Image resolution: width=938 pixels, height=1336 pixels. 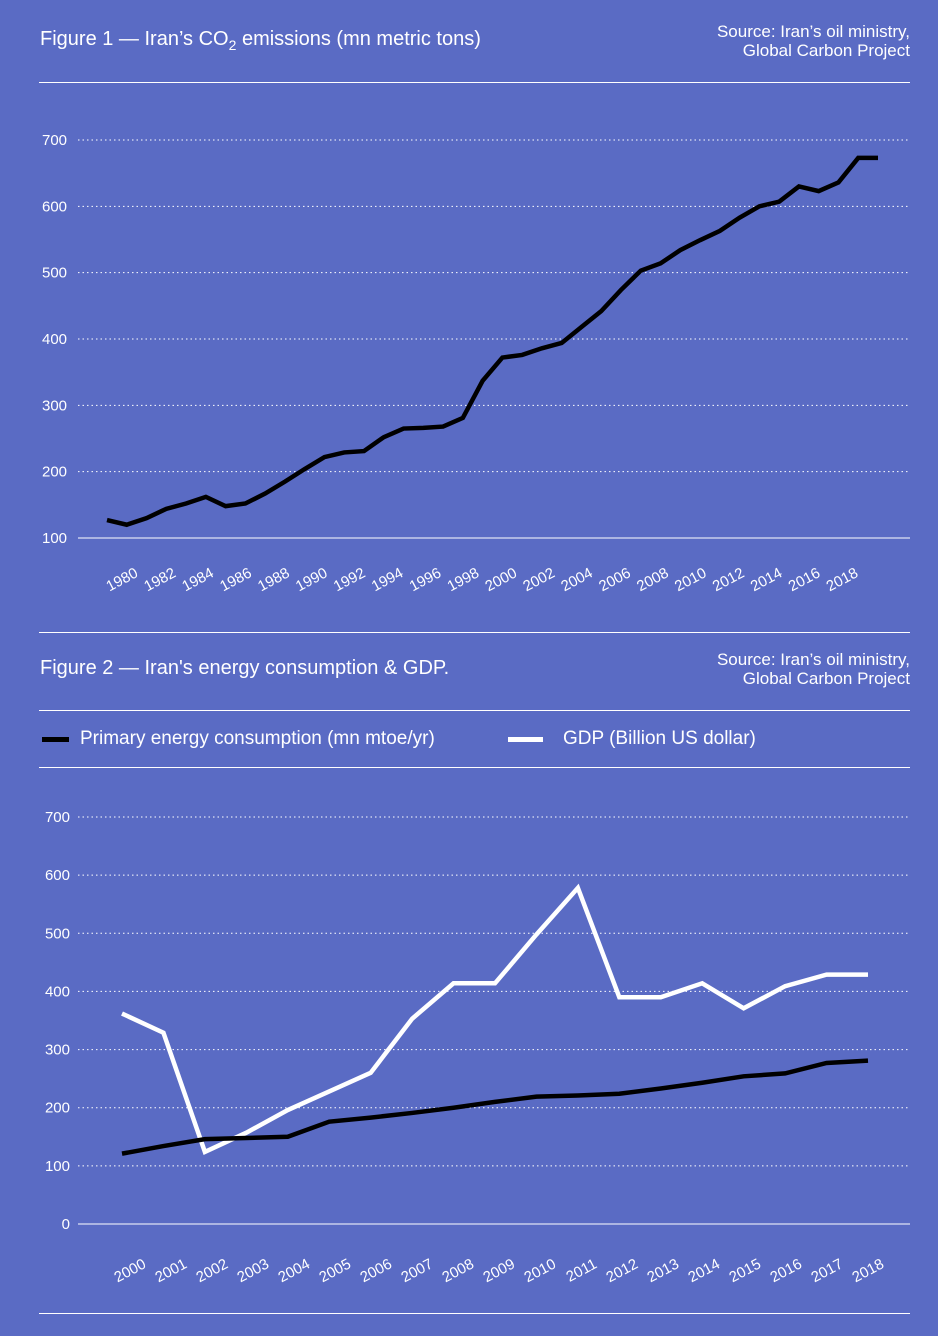 I want to click on x-tick-label: 2011, so click(x=581, y=1271).